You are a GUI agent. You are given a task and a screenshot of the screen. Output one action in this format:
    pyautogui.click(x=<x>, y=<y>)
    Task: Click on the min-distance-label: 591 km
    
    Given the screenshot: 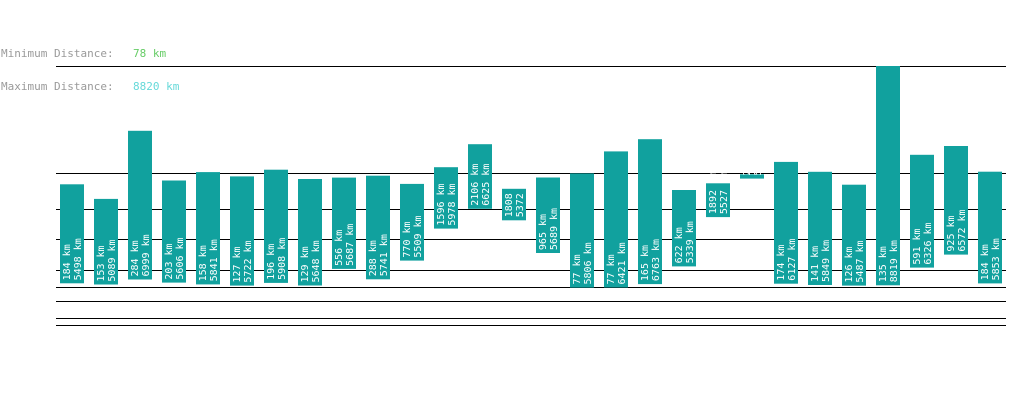 What is the action you would take?
    pyautogui.click(x=917, y=246)
    